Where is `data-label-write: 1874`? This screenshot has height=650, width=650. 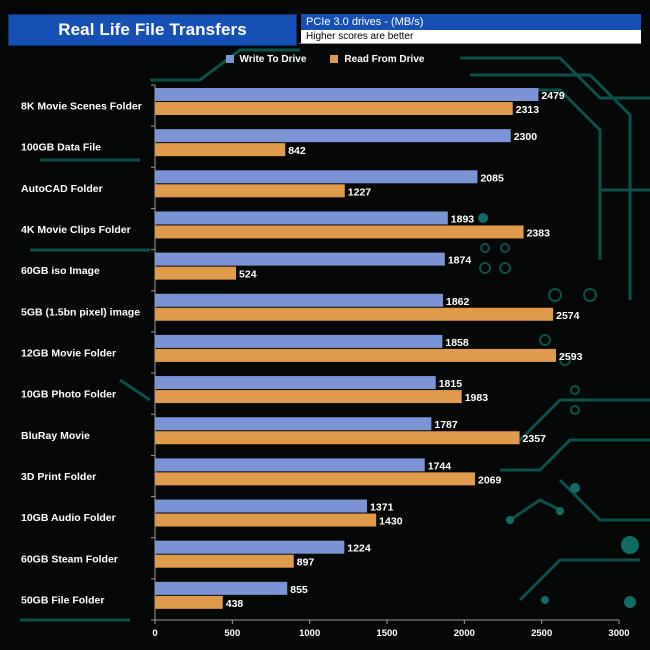 data-label-write: 1874 is located at coordinates (460, 261).